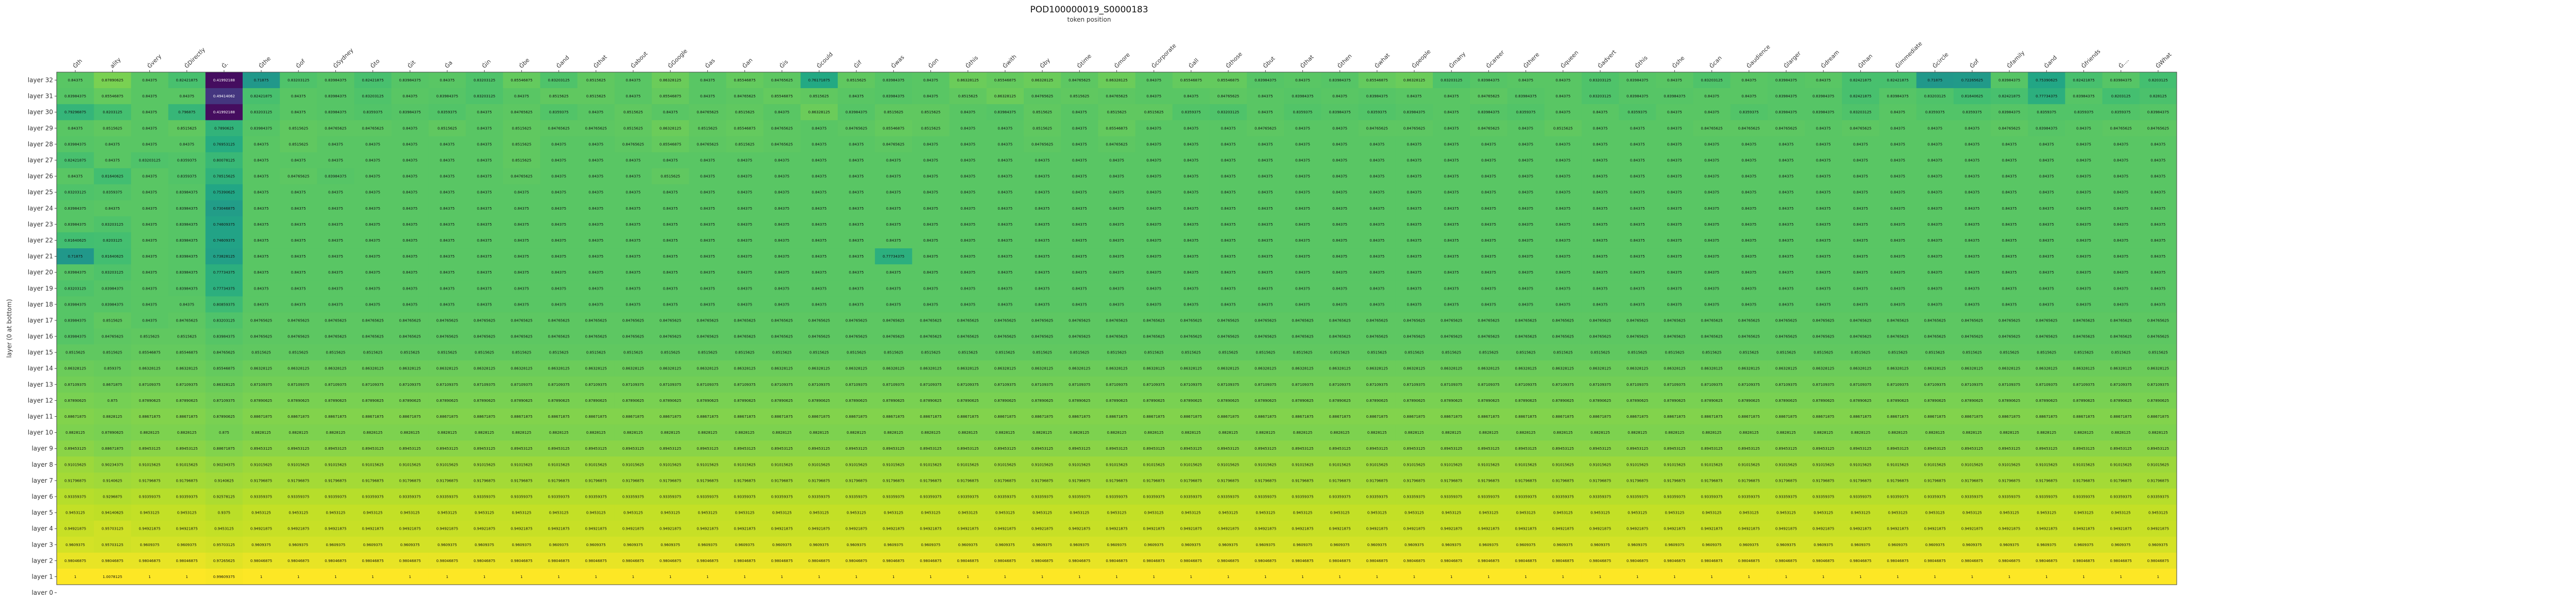  What do you see at coordinates (744, 128) in the screenshot?
I see `cell-value-label: 0.85546875` at bounding box center [744, 128].